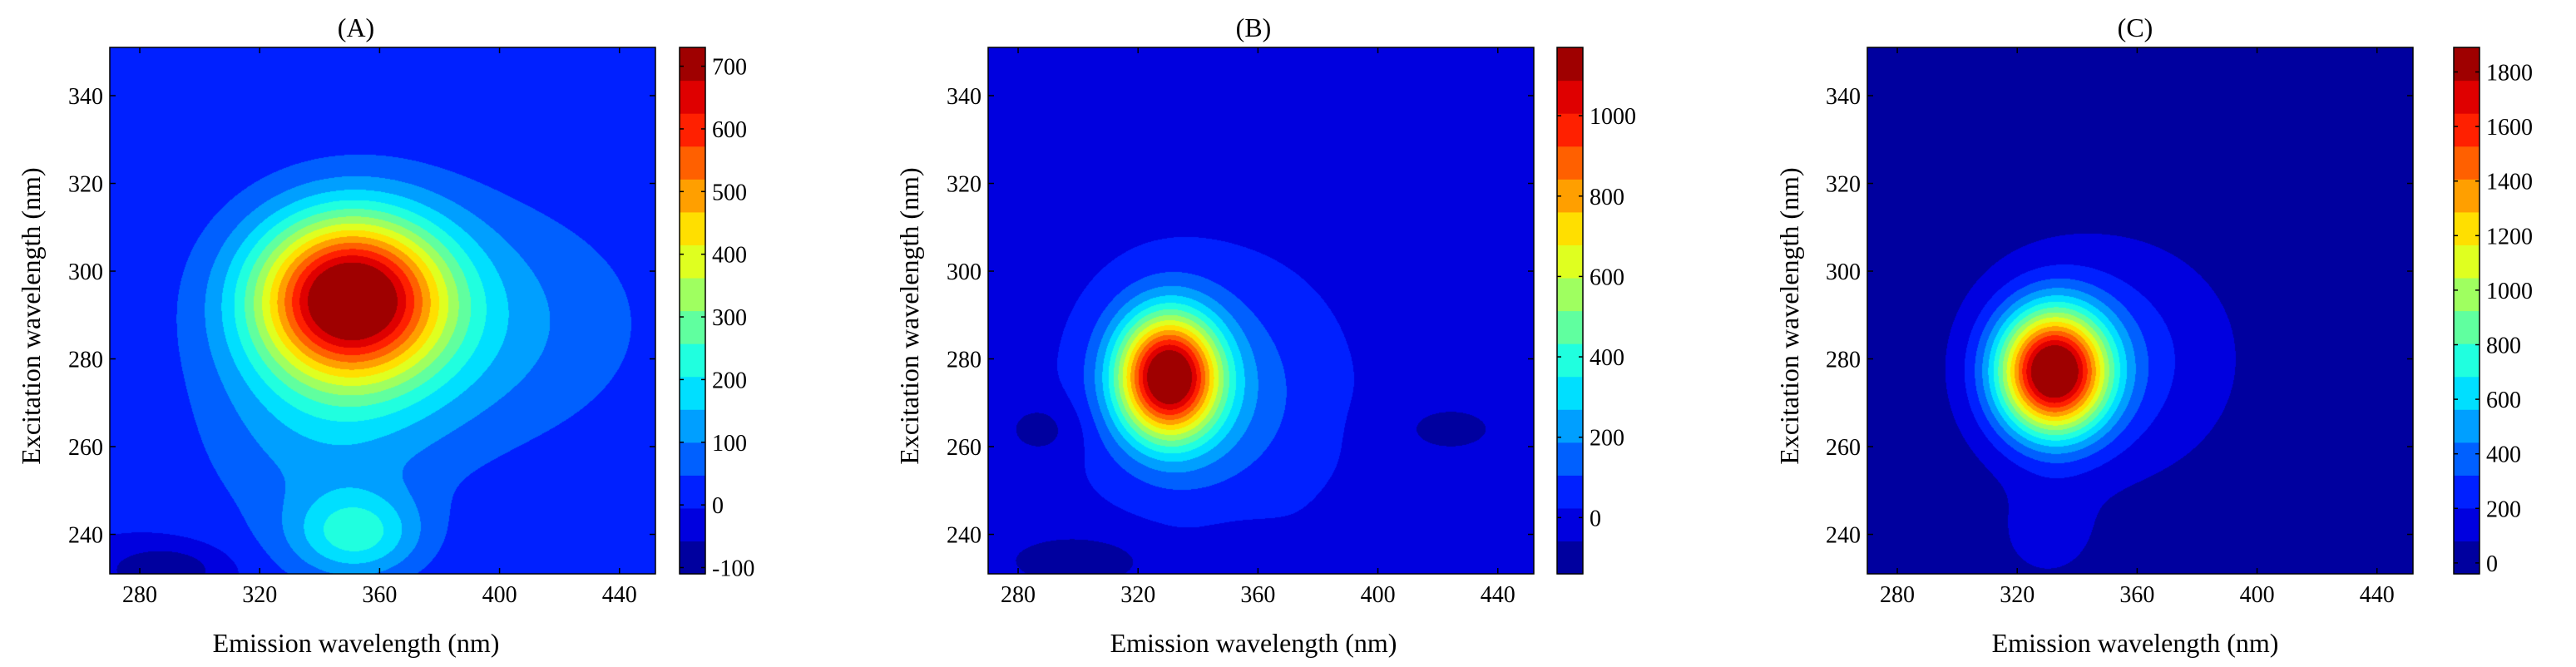 Image resolution: width=2576 pixels, height=667 pixels. Describe the element at coordinates (729, 444) in the screenshot. I see `colorbar-tick-label: 100` at that location.